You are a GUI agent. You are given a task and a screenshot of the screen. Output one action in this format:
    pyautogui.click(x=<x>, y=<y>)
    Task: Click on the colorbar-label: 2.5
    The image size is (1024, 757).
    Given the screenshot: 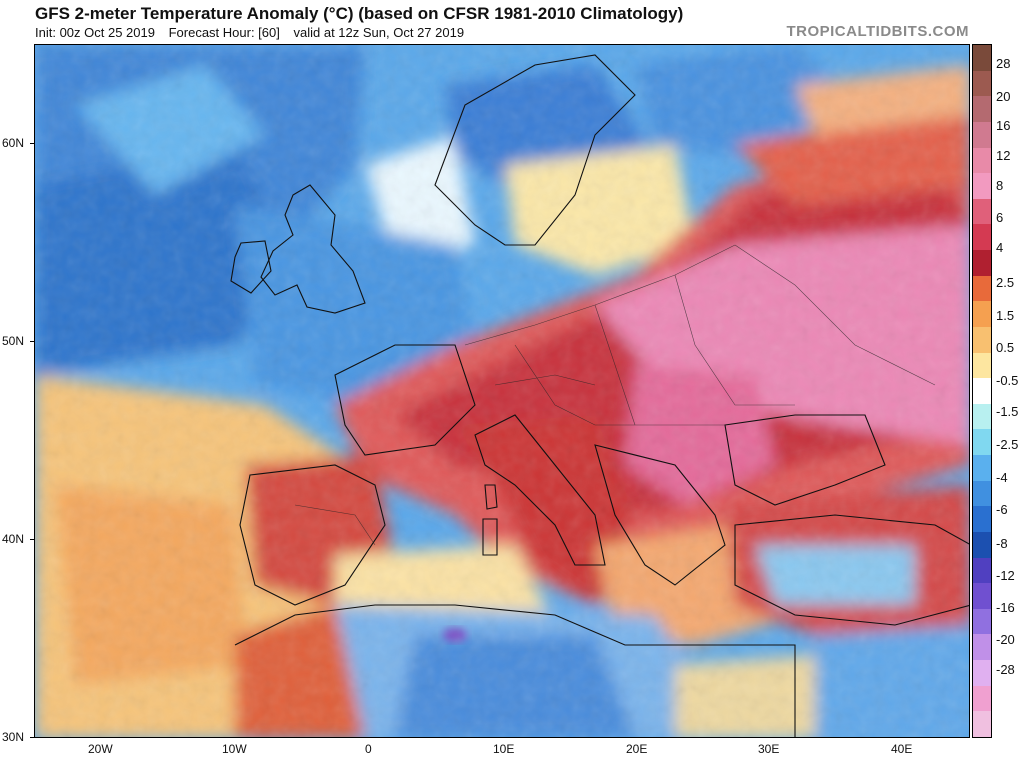 What is the action you would take?
    pyautogui.click(x=1005, y=282)
    